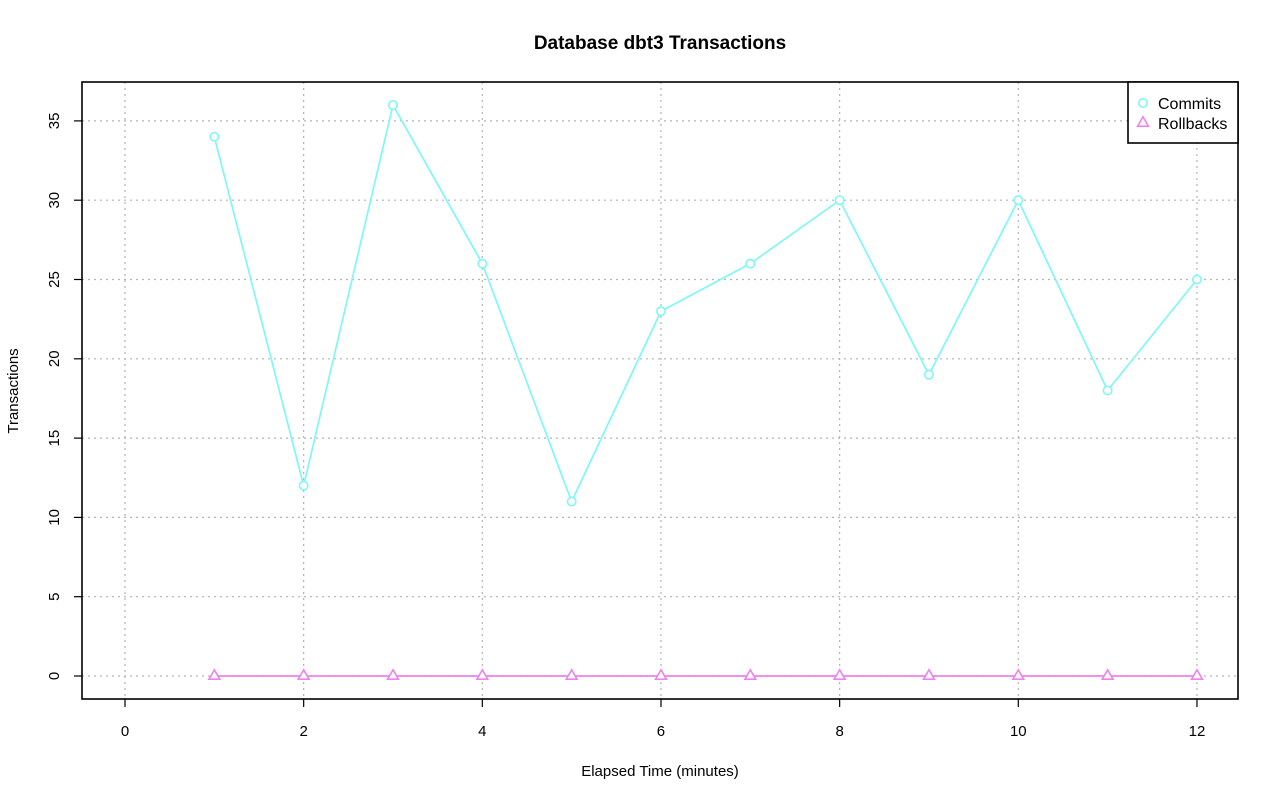 This screenshot has width=1280, height=801. I want to click on y-tick-label-10: 10, so click(54, 517).